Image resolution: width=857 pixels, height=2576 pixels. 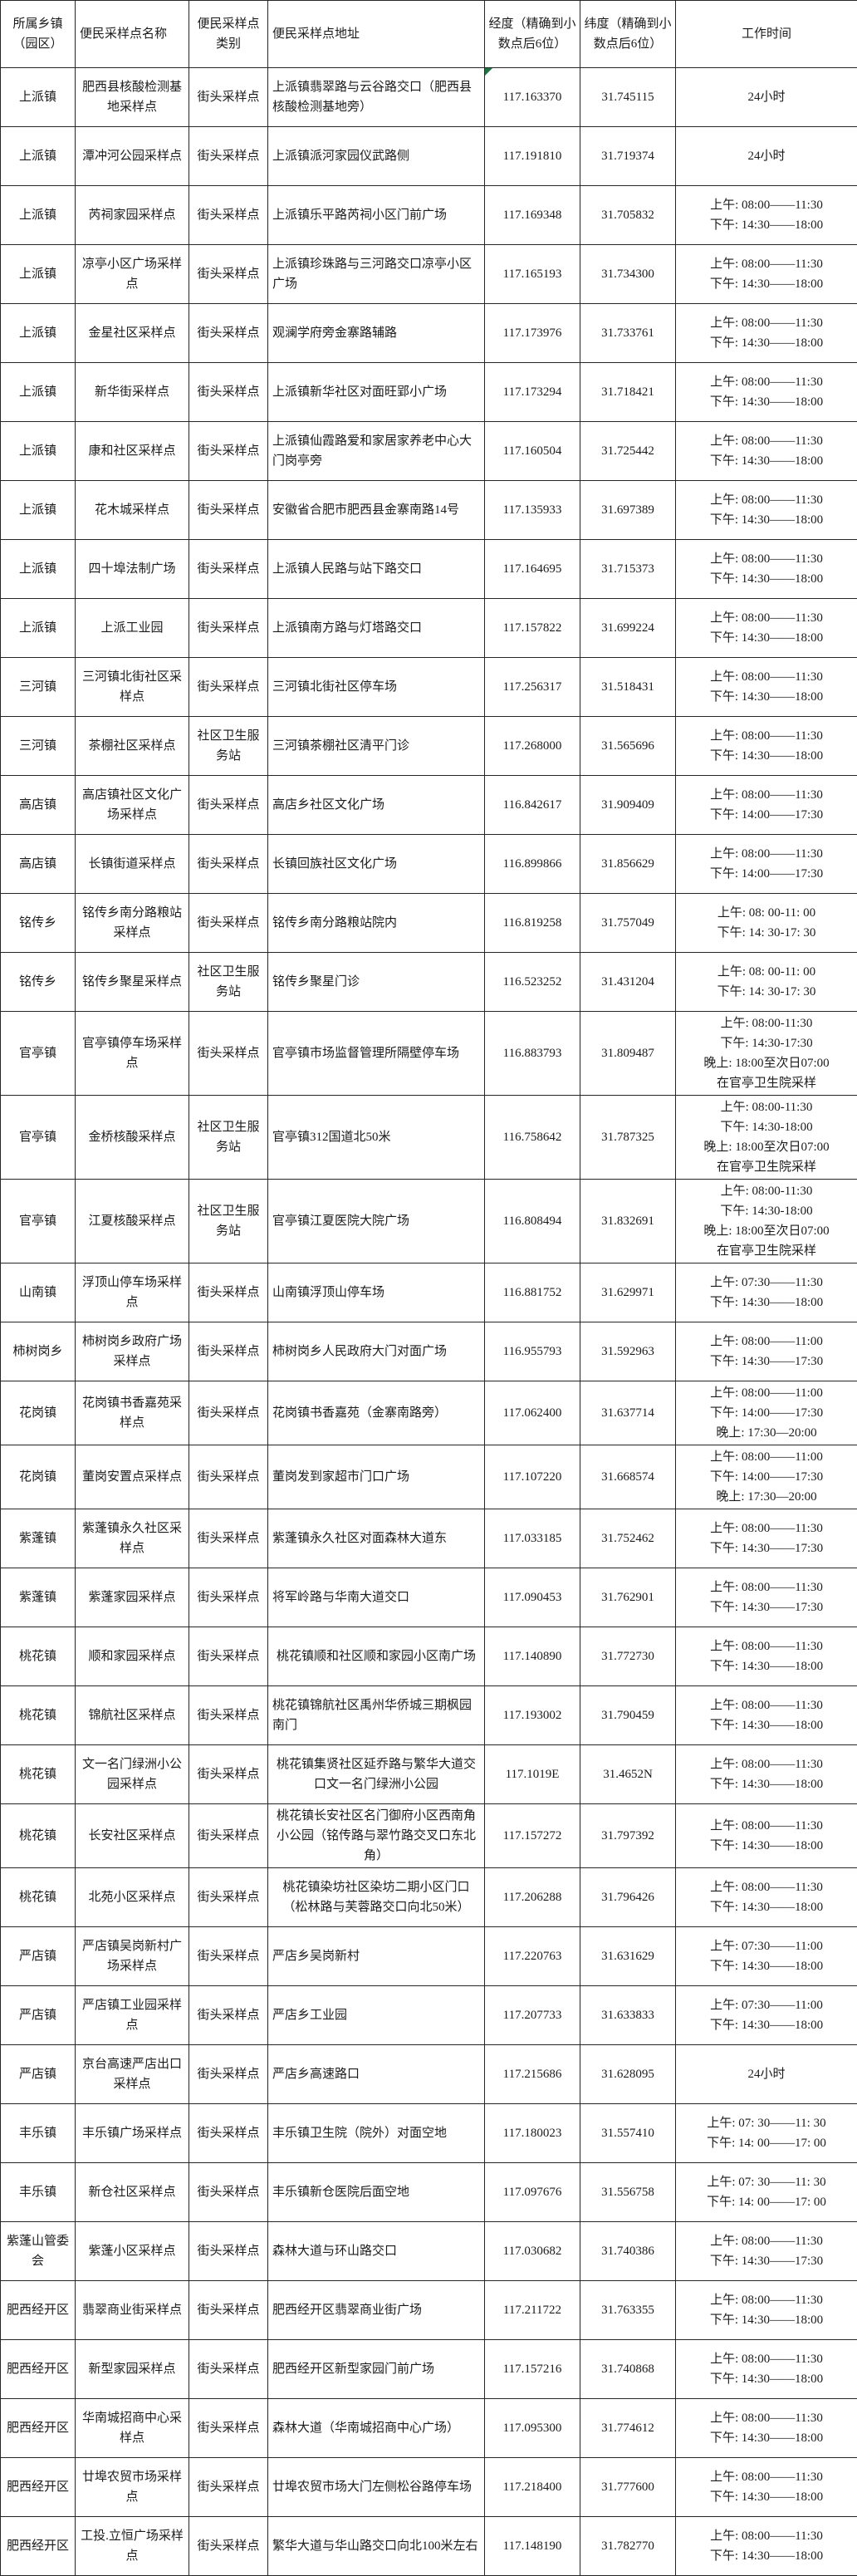 What do you see at coordinates (766, 1251) in the screenshot?
I see `working-hours-line: 在官亭卫生院采样` at bounding box center [766, 1251].